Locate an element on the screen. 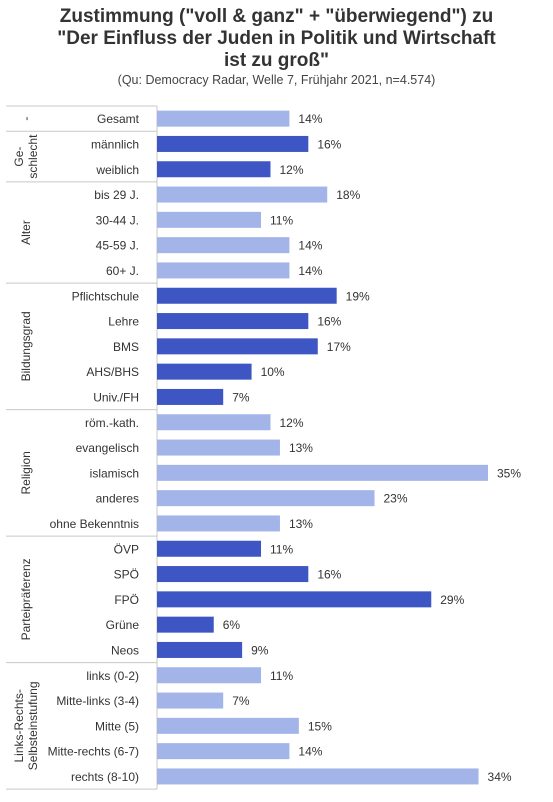 This screenshot has width=553, height=802. category-label: FPÖ is located at coordinates (126, 600).